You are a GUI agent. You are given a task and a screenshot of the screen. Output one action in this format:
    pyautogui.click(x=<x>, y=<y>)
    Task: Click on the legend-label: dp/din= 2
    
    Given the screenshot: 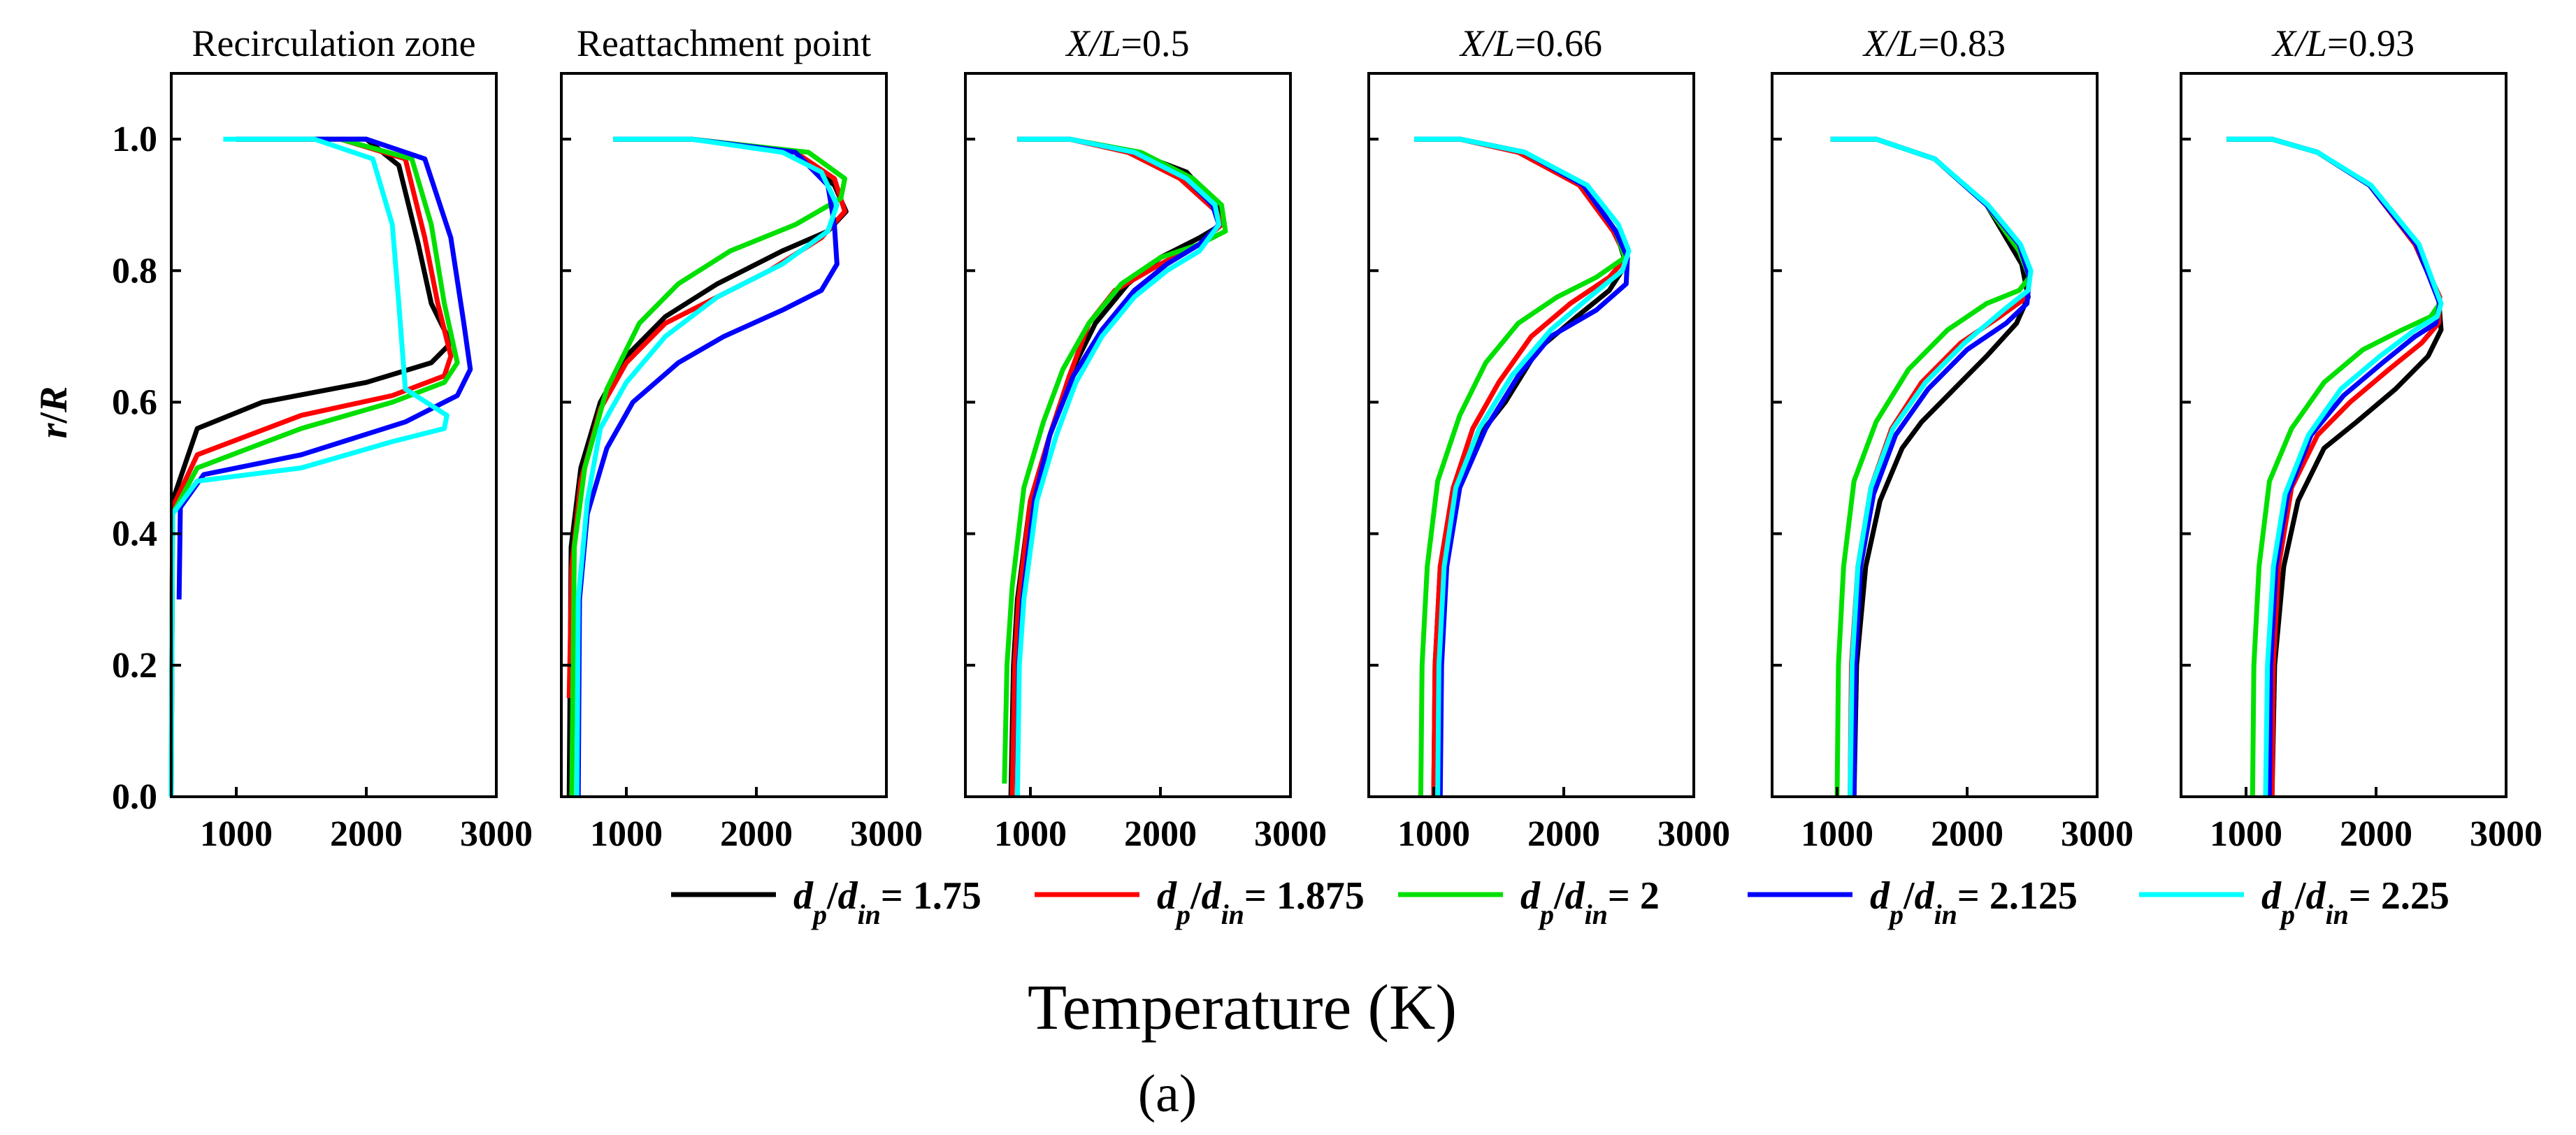 What is the action you would take?
    pyautogui.click(x=1590, y=902)
    